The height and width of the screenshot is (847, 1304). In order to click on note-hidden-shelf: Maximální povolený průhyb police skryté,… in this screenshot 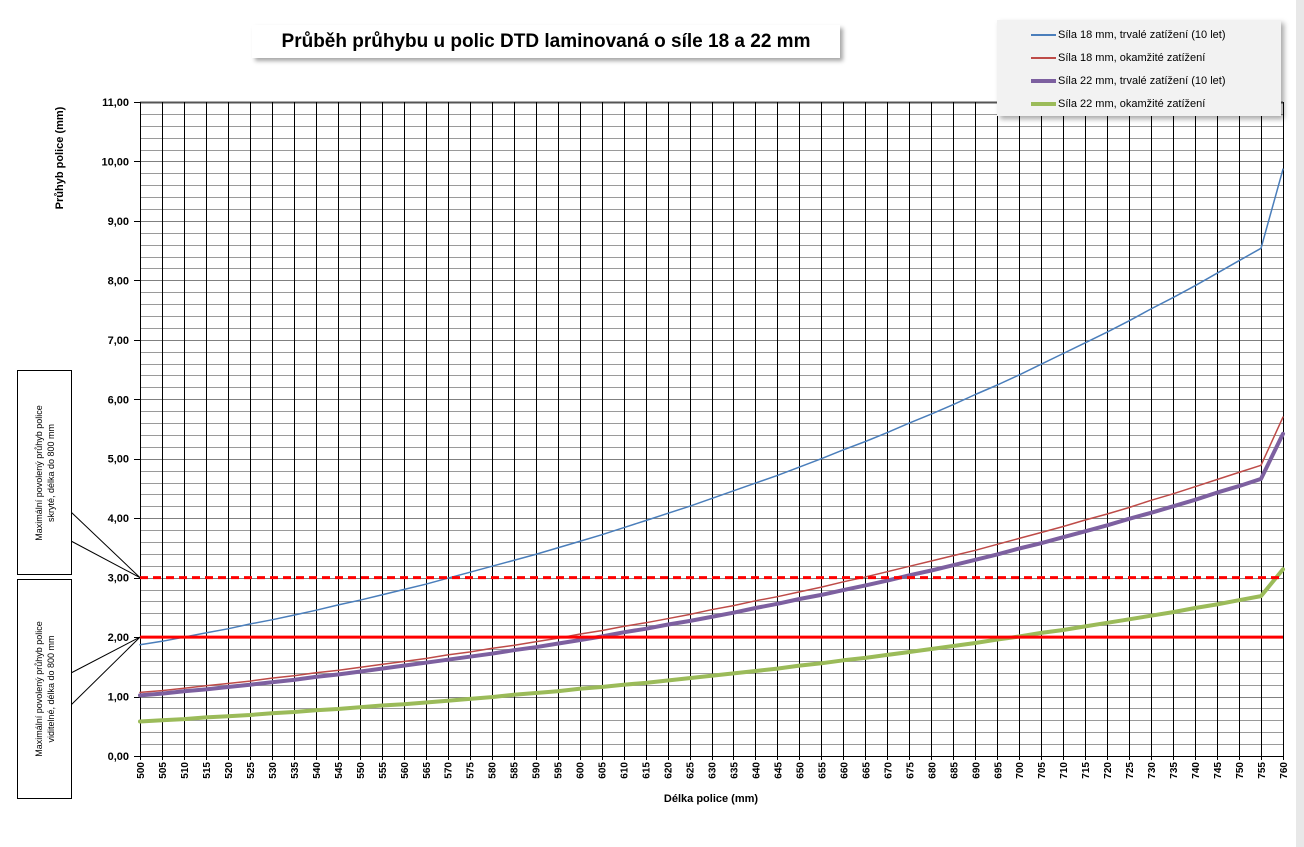, I will do `click(44, 472)`.